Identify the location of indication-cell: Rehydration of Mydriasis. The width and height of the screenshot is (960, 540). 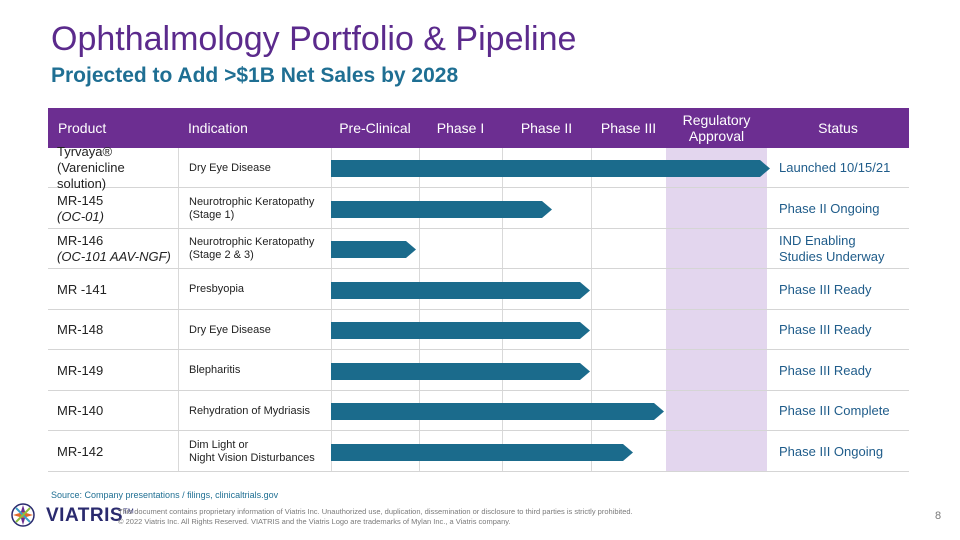
(264, 411).